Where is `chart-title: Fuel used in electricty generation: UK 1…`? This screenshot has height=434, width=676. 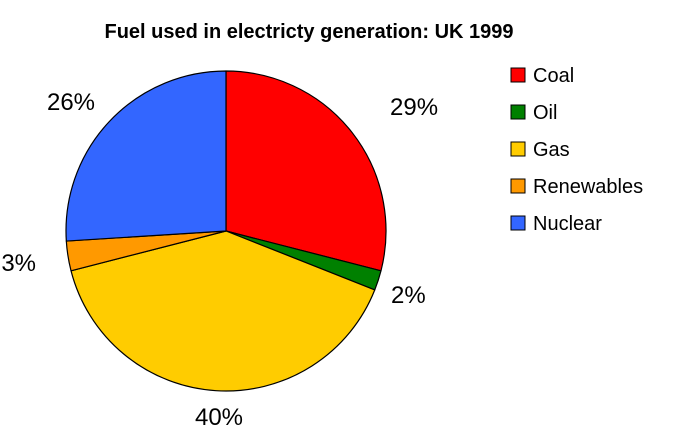 chart-title: Fuel used in electricty generation: UK 1… is located at coordinates (308, 32).